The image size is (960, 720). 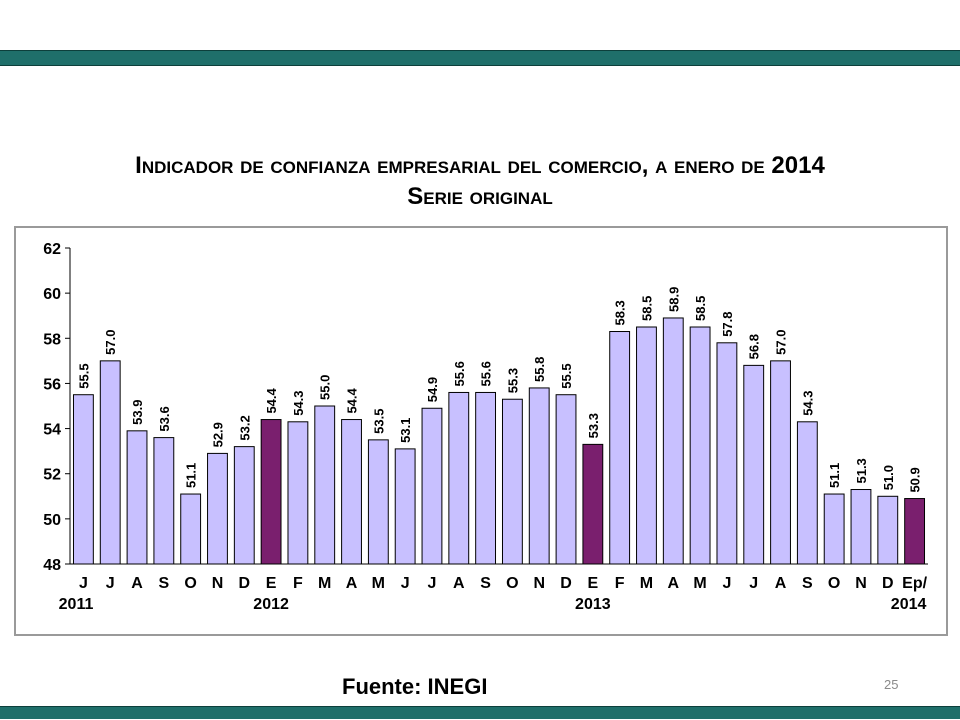 I want to click on data-label: 50.9, so click(x=915, y=479).